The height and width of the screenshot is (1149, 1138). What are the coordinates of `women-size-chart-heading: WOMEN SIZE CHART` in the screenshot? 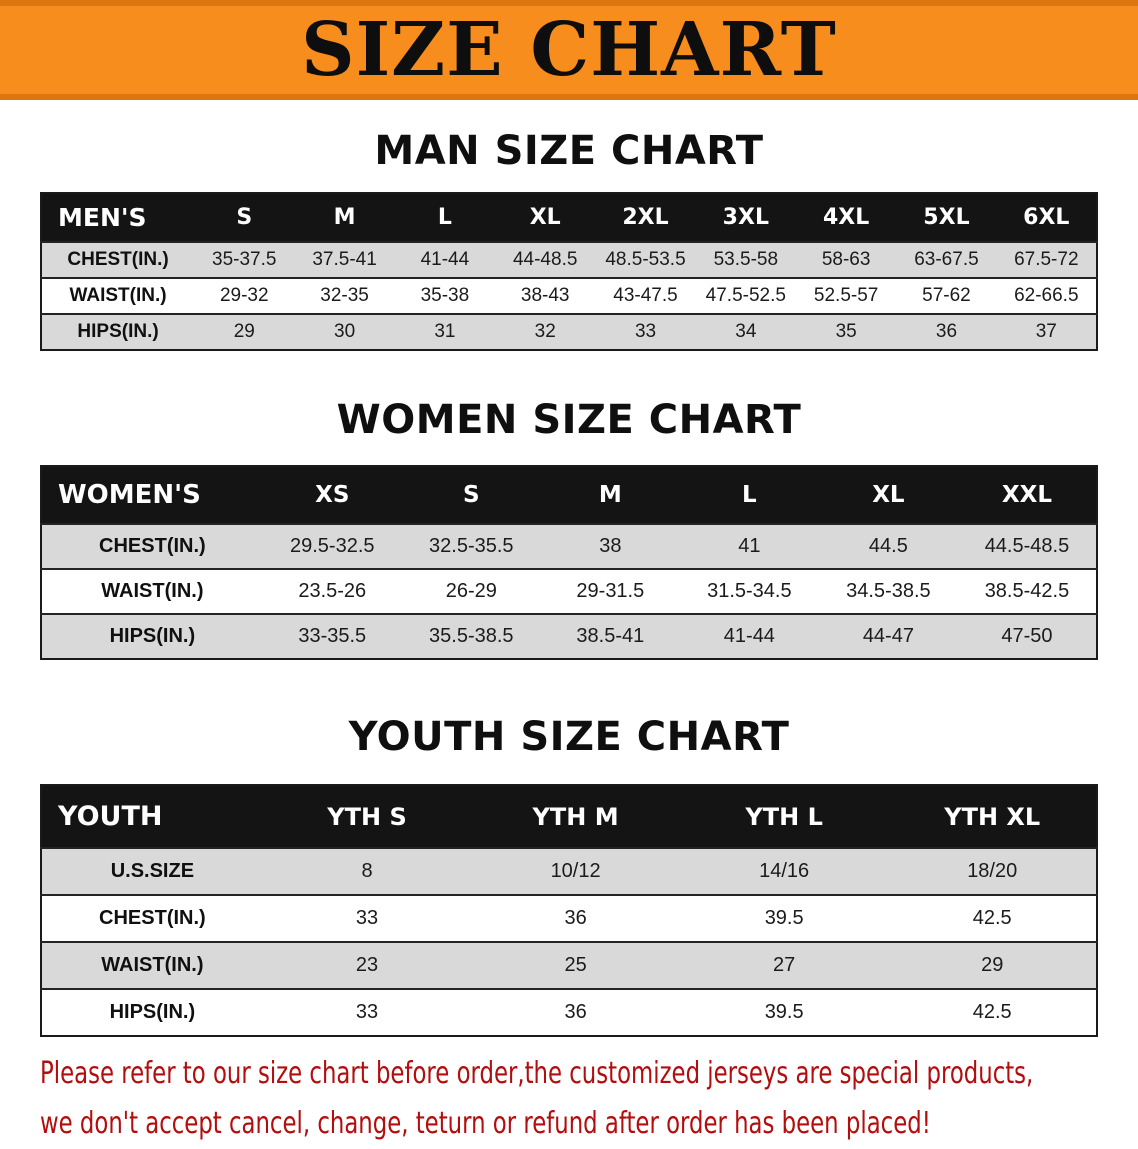 It's located at (569, 420).